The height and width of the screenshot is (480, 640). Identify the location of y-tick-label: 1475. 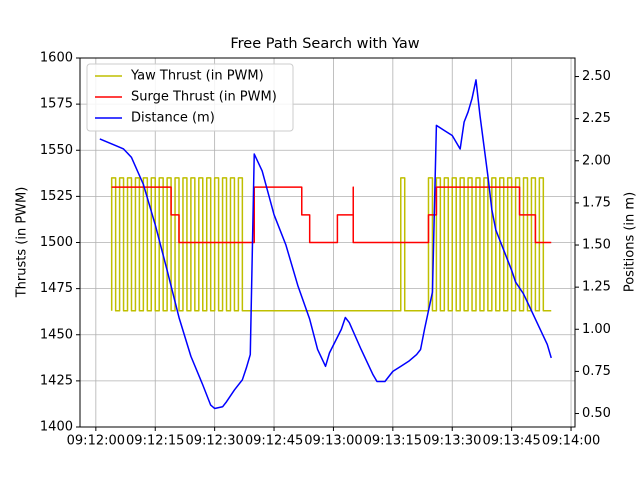
(56, 288).